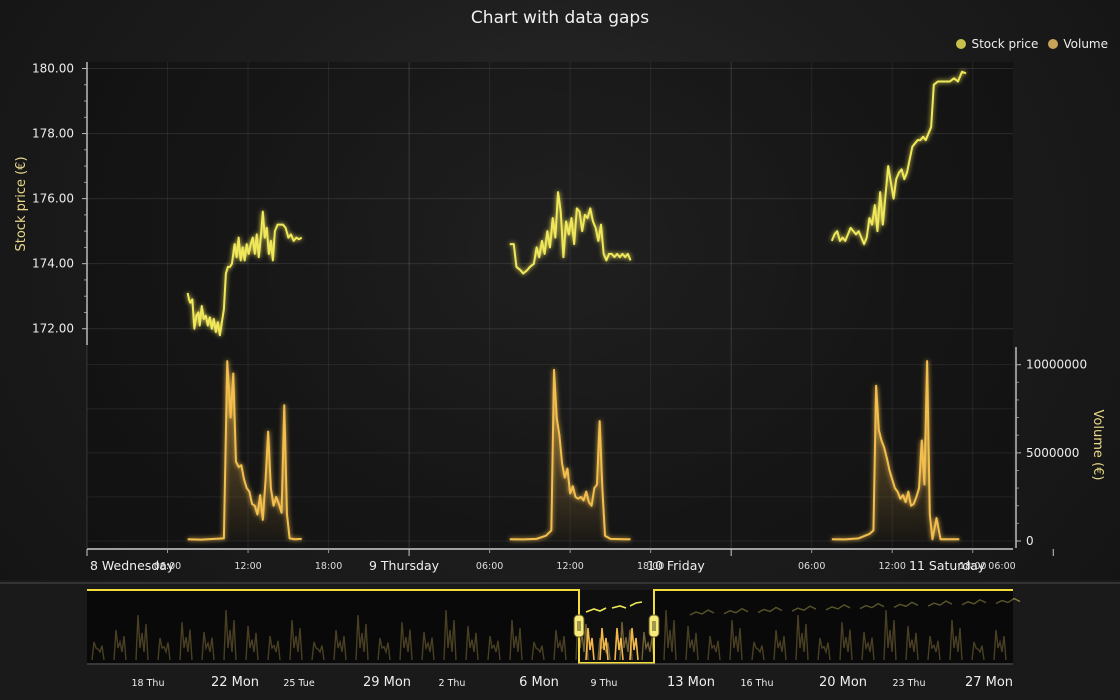  I want to click on legend-item-stock-price: Stock price, so click(997, 44).